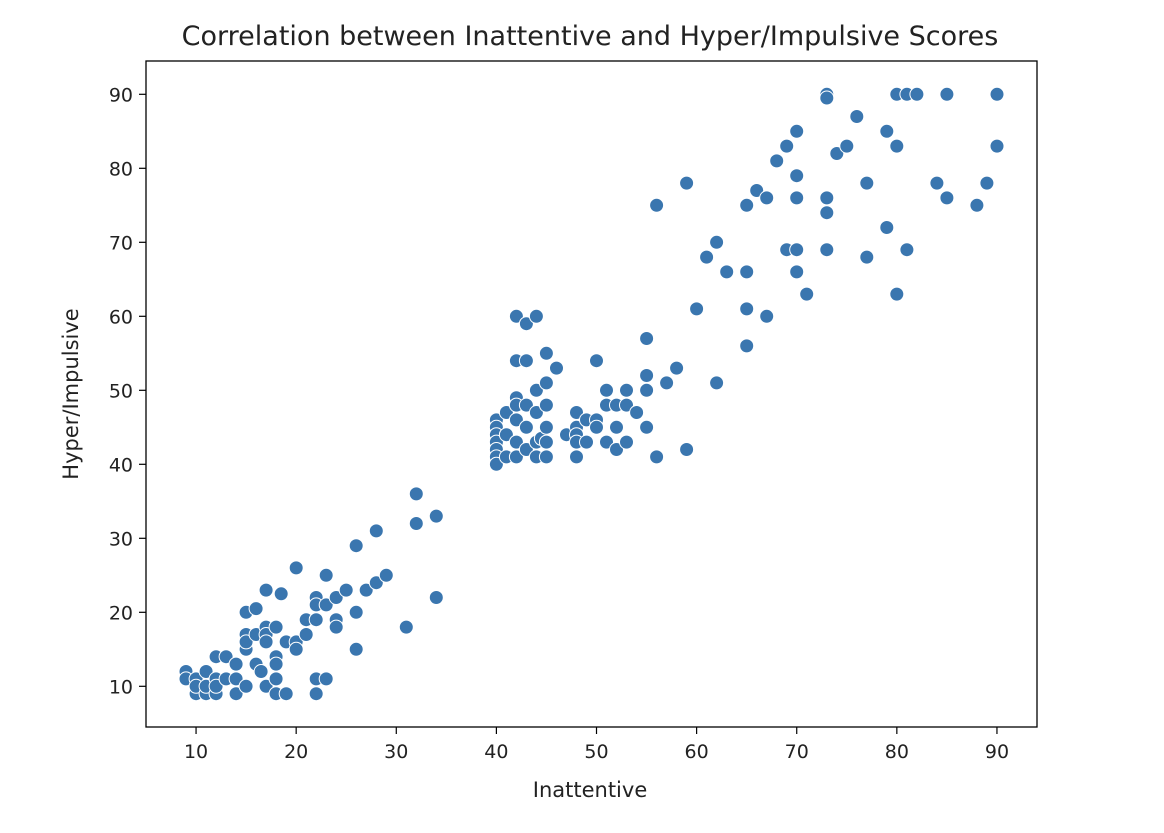  What do you see at coordinates (797, 752) in the screenshot?
I see `x-tick-label: 70` at bounding box center [797, 752].